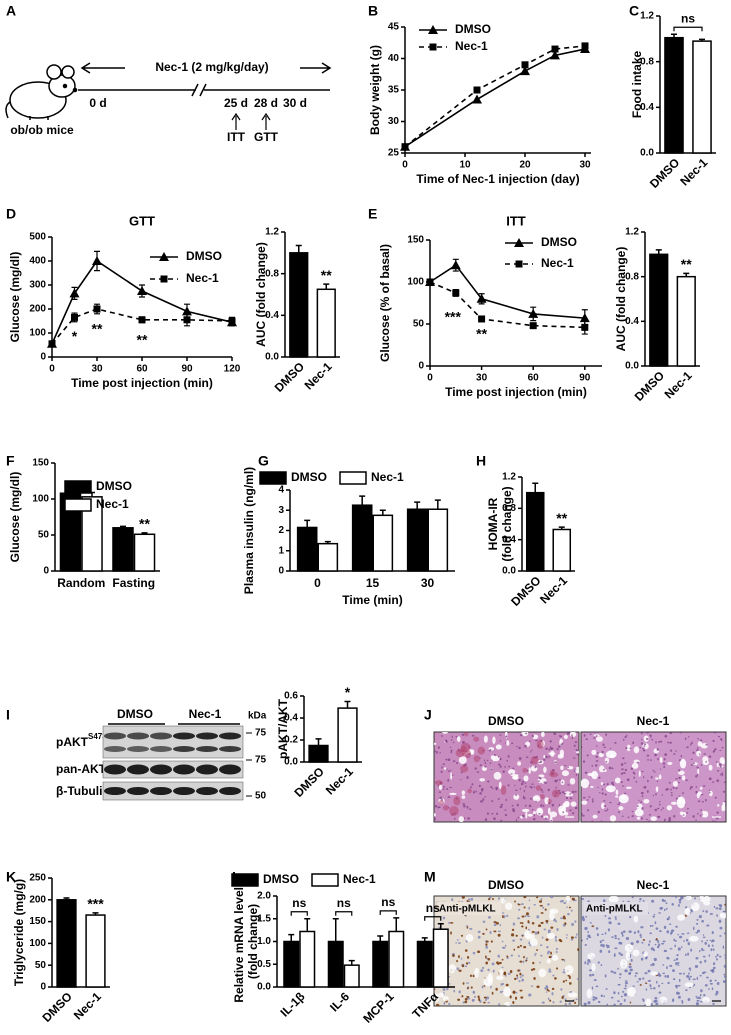 The height and width of the screenshot is (1035, 731). Describe the element at coordinates (202, 278) in the screenshot. I see `legend-label: Nec-1` at that location.